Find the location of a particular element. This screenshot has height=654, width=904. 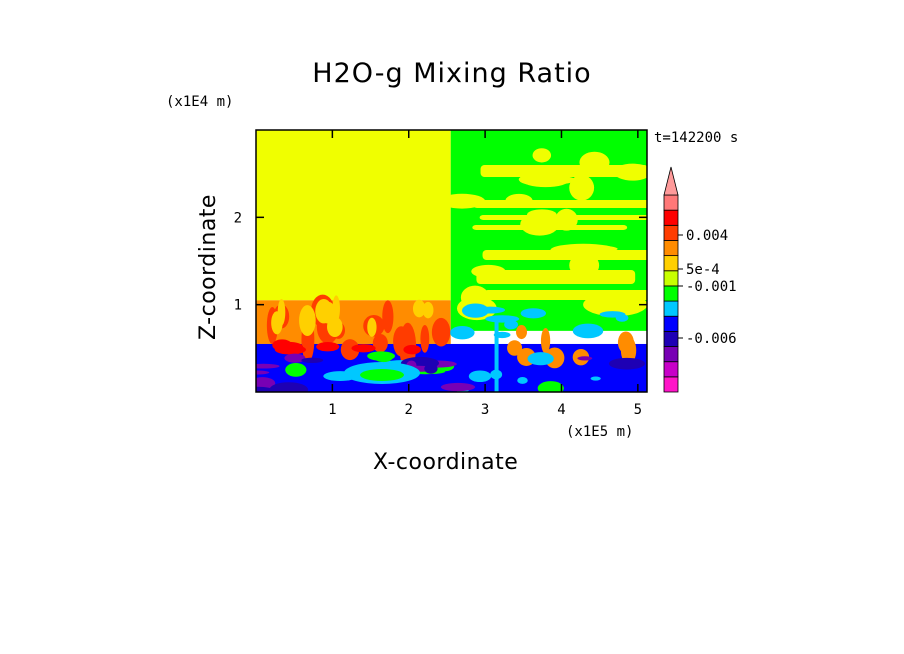

y-unit-label: (x1E4 m) is located at coordinates (200, 102).